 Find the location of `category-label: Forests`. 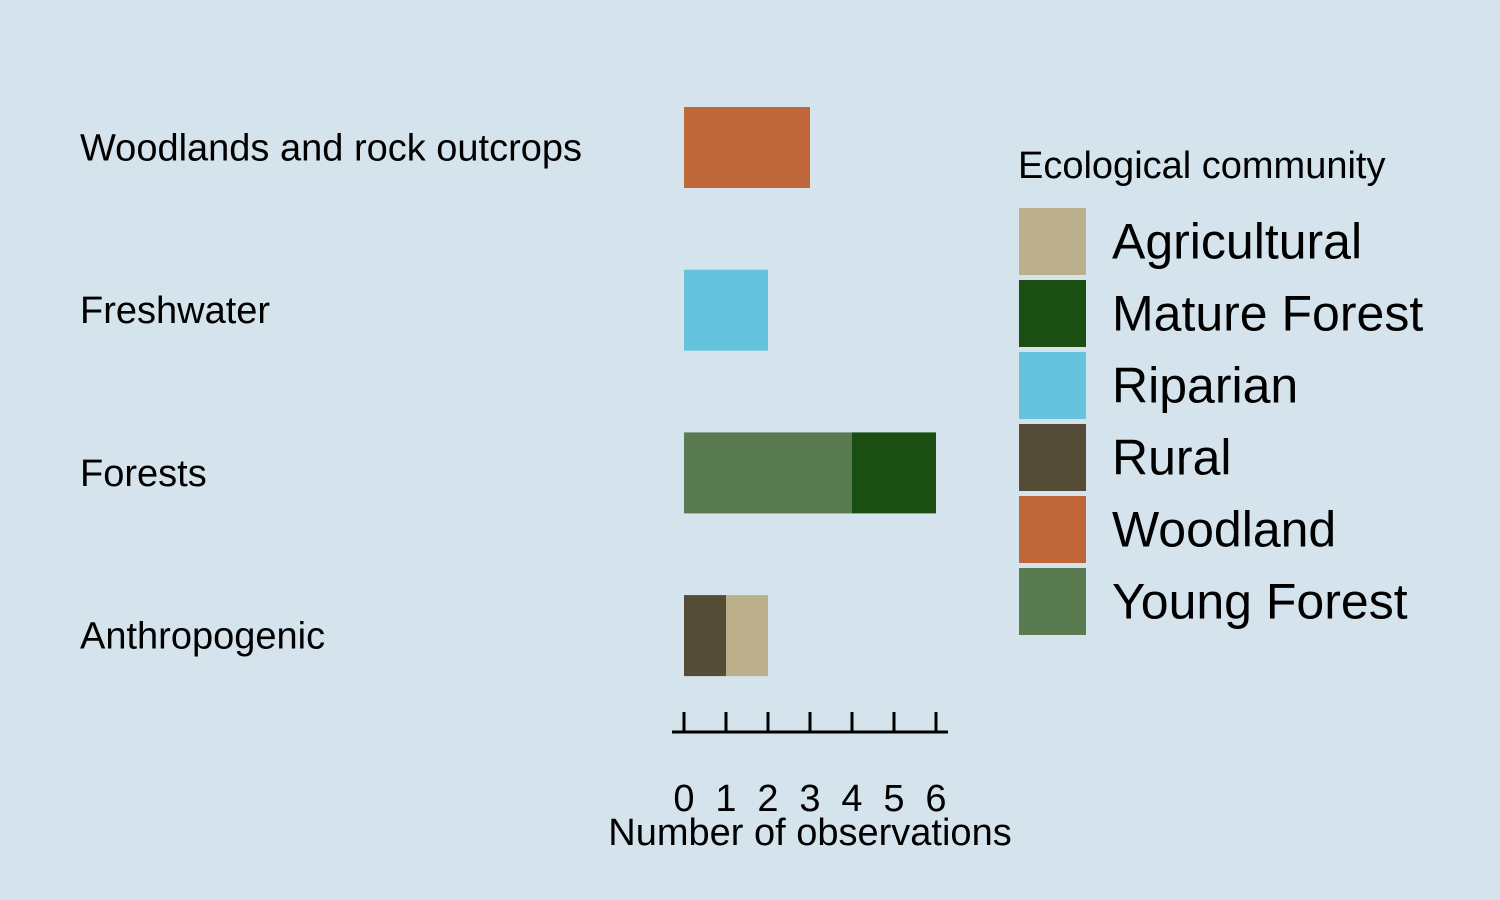

category-label: Forests is located at coordinates (143, 474).